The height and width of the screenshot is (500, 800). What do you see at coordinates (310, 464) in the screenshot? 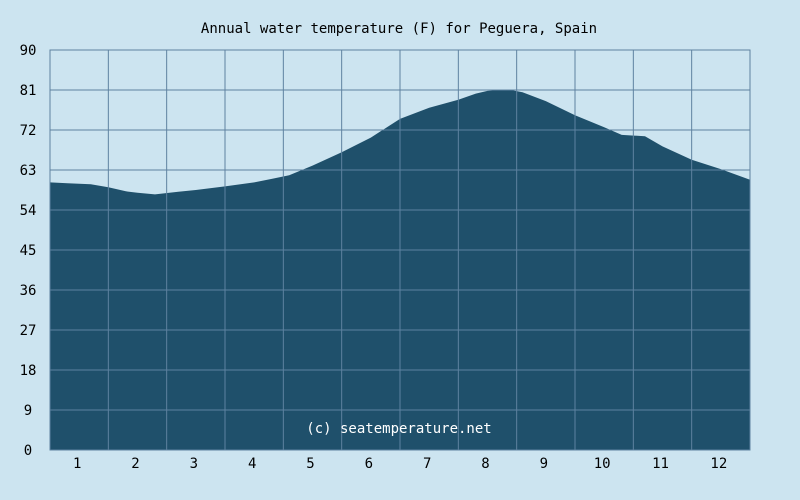
I see `x-tick-label: 5` at bounding box center [310, 464].